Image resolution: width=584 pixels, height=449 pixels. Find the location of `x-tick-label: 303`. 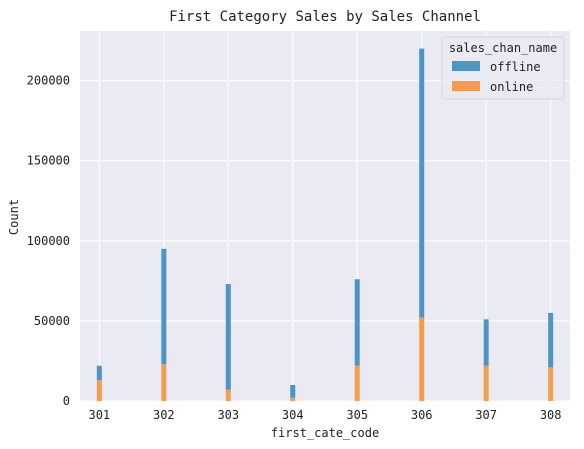

x-tick-label: 303 is located at coordinates (228, 415).